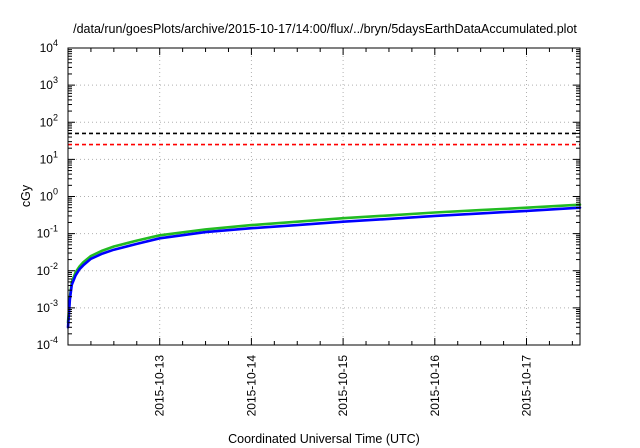 This screenshot has height=448, width=640. What do you see at coordinates (47, 232) in the screenshot?
I see `y-tick-label: 10⁻¹` at bounding box center [47, 232].